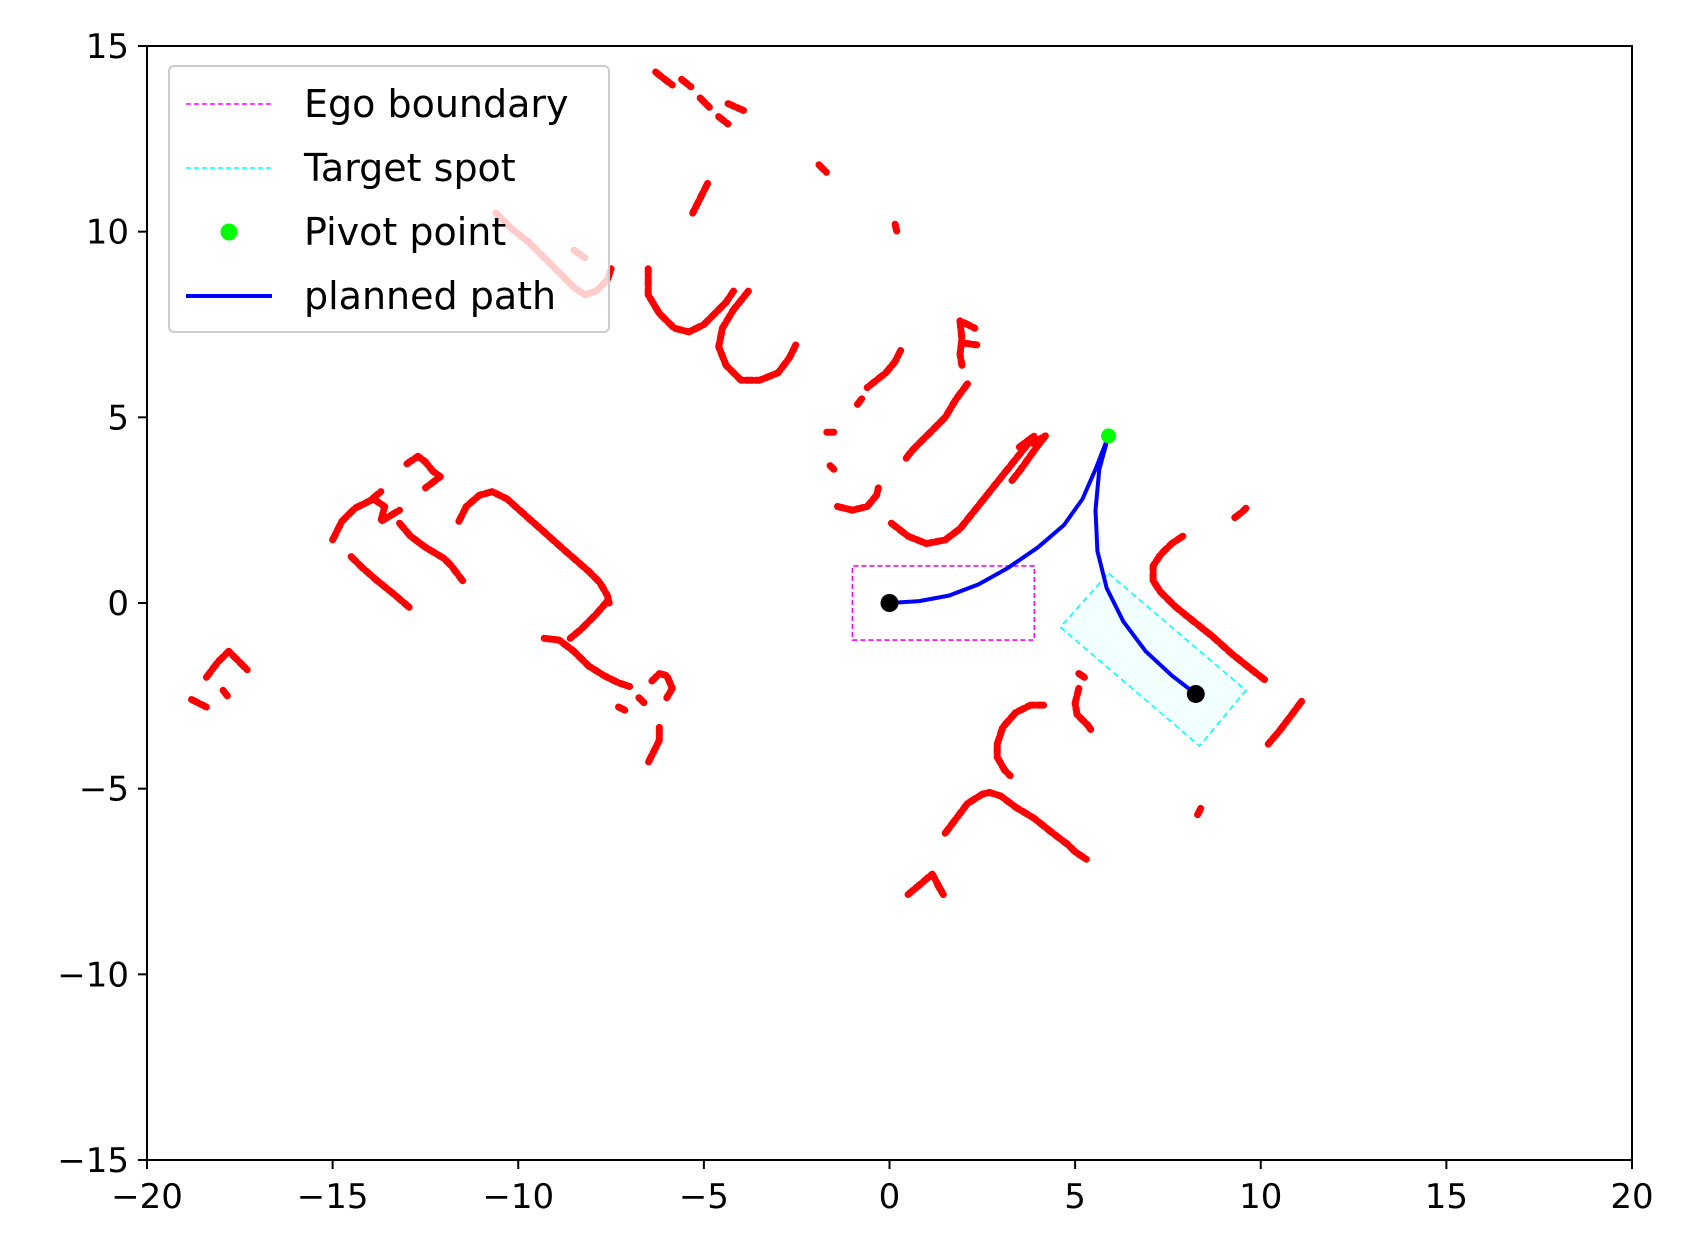 The width and height of the screenshot is (1681, 1256). Describe the element at coordinates (518, 1197) in the screenshot. I see `x-tick-label: −10` at that location.